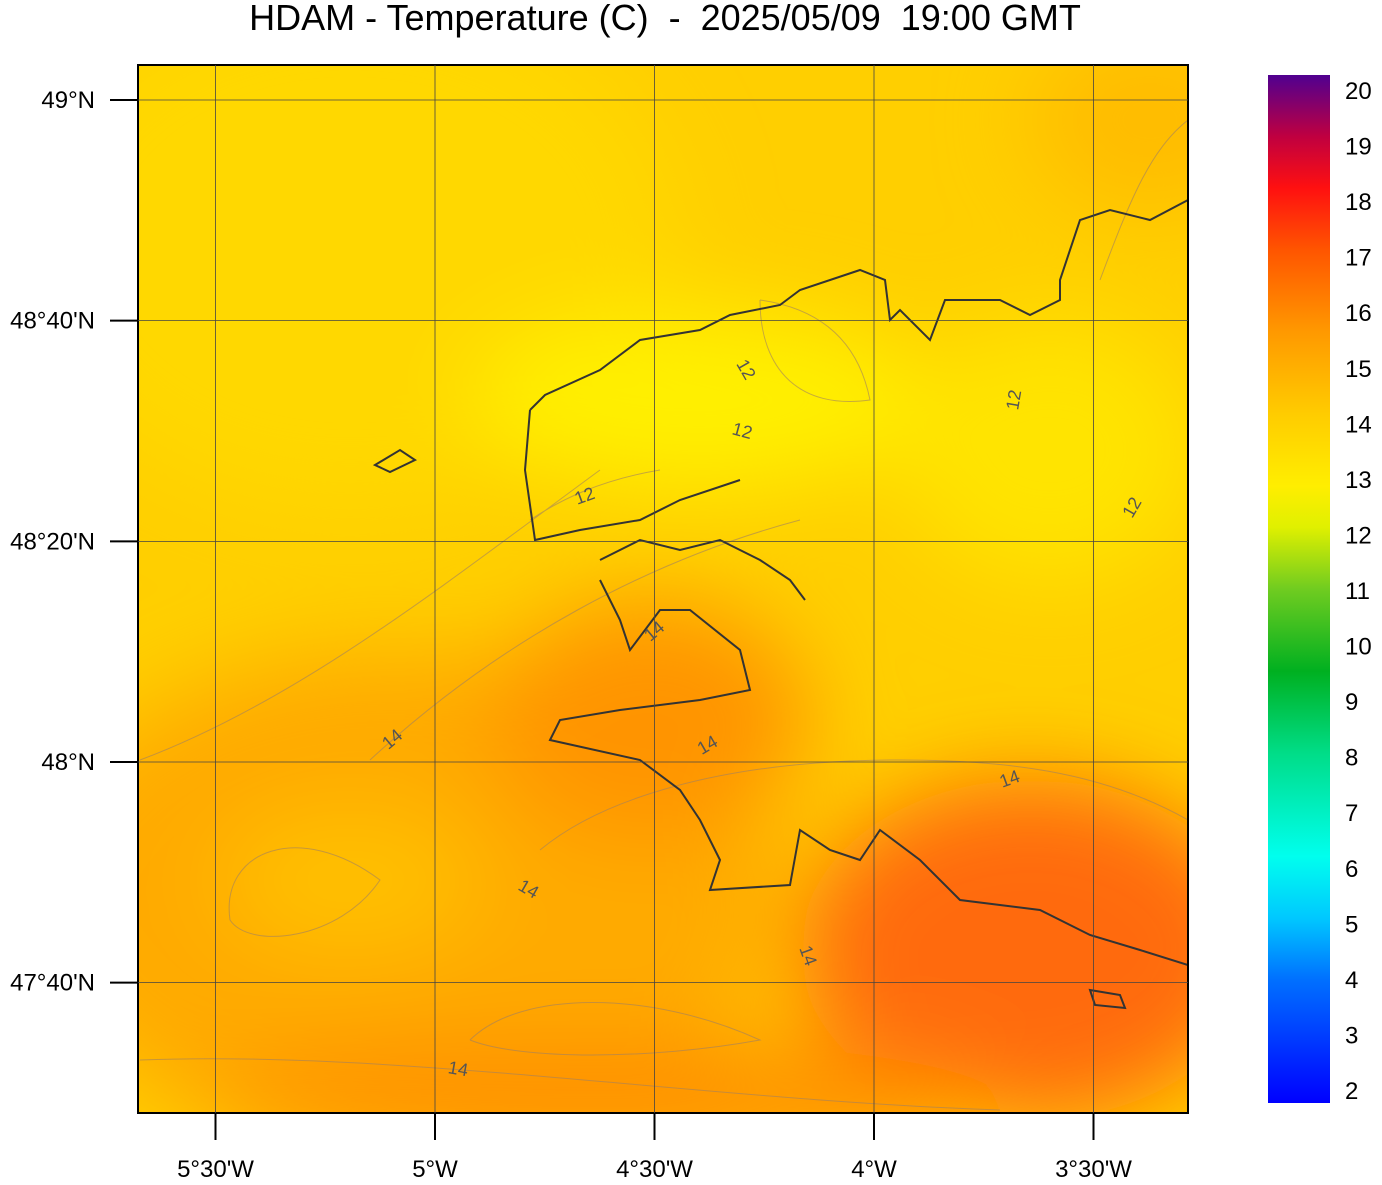  I want to click on colorbar-label: 12, so click(1358, 535).